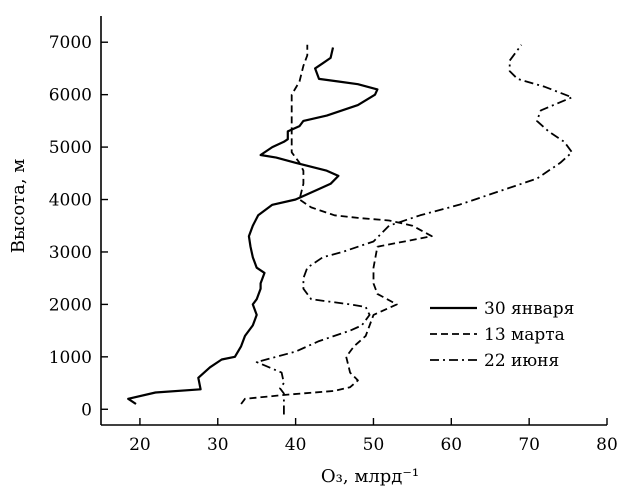 The image size is (620, 487). I want to click on legend-label-1: 30 января, so click(529, 309).